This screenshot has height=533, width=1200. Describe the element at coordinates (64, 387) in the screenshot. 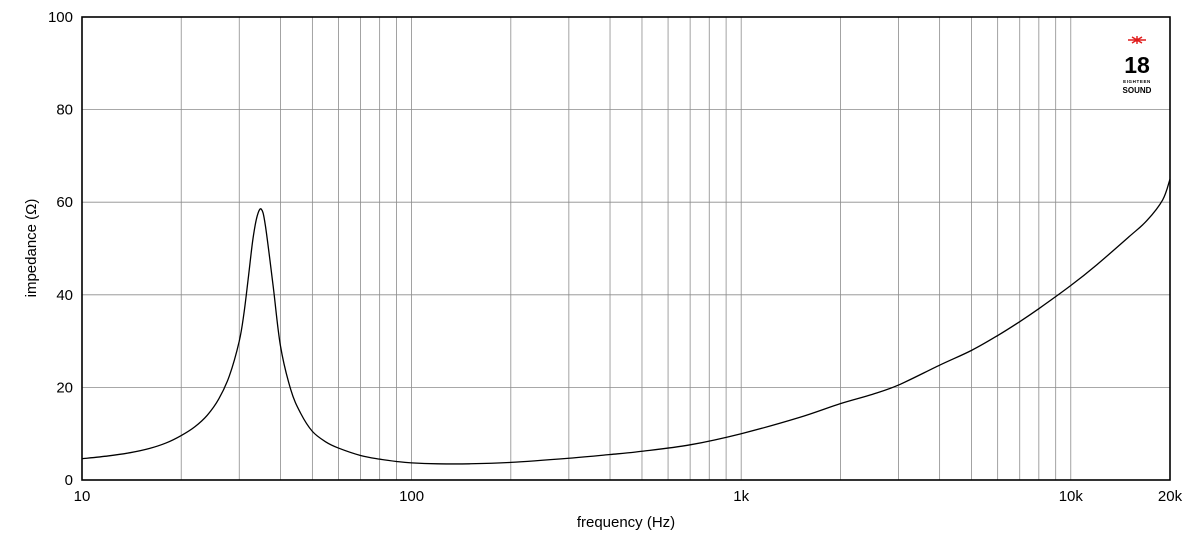

I see `y-tick-label: 20` at that location.